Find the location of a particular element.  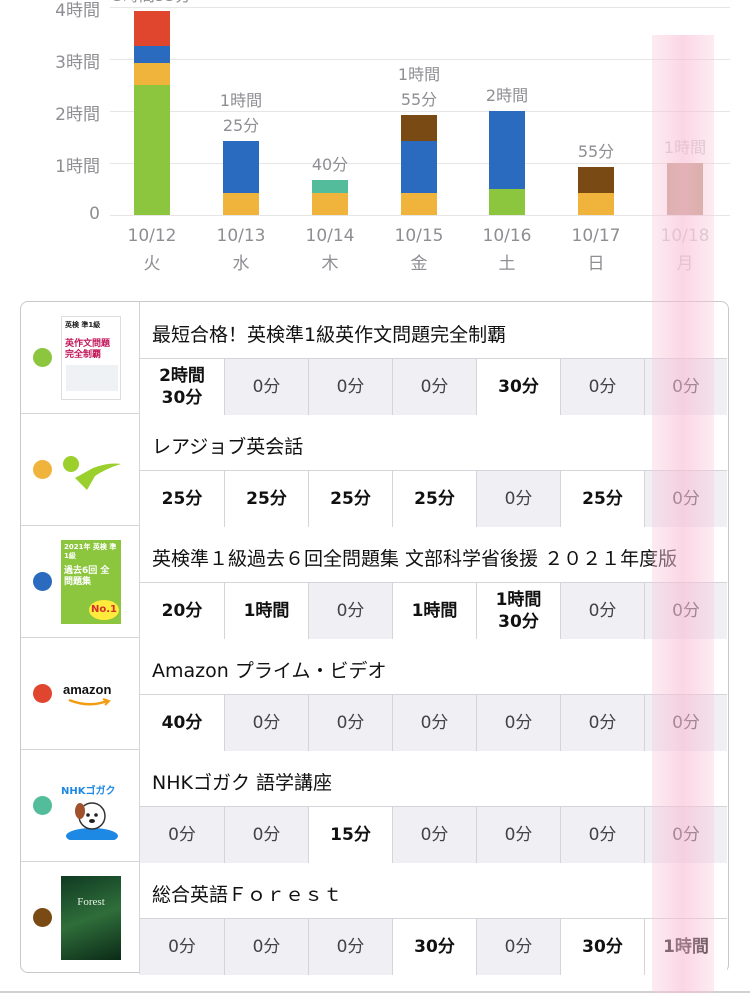

daily-time-cell: 2時間 30分 is located at coordinates (182, 387).